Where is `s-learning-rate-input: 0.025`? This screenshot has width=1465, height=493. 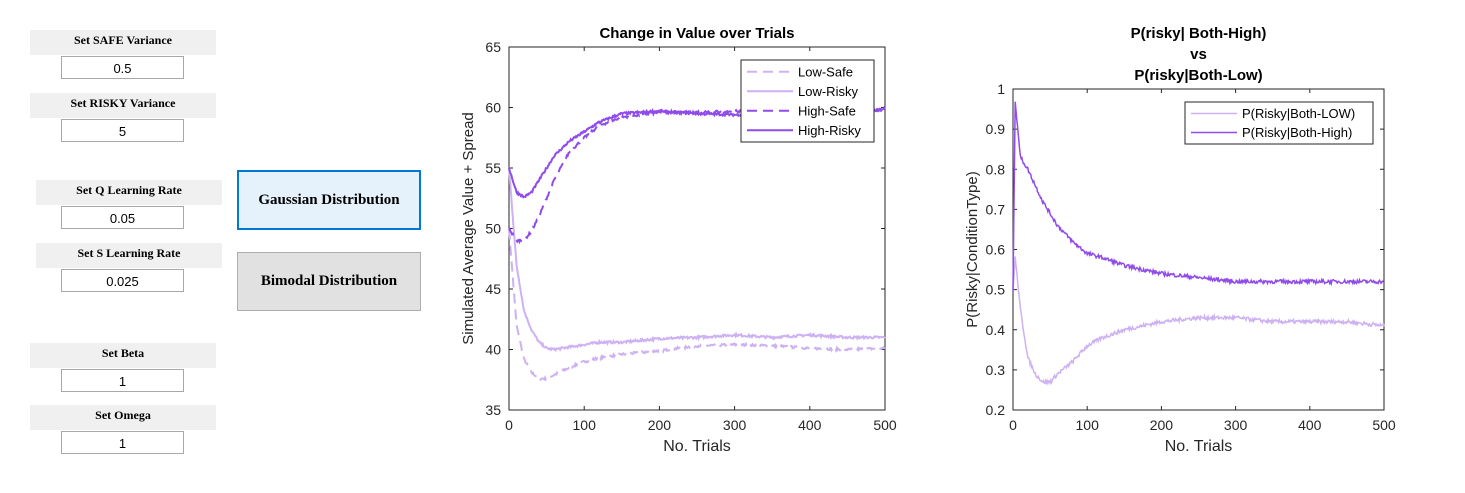 s-learning-rate-input: 0.025 is located at coordinates (122, 280).